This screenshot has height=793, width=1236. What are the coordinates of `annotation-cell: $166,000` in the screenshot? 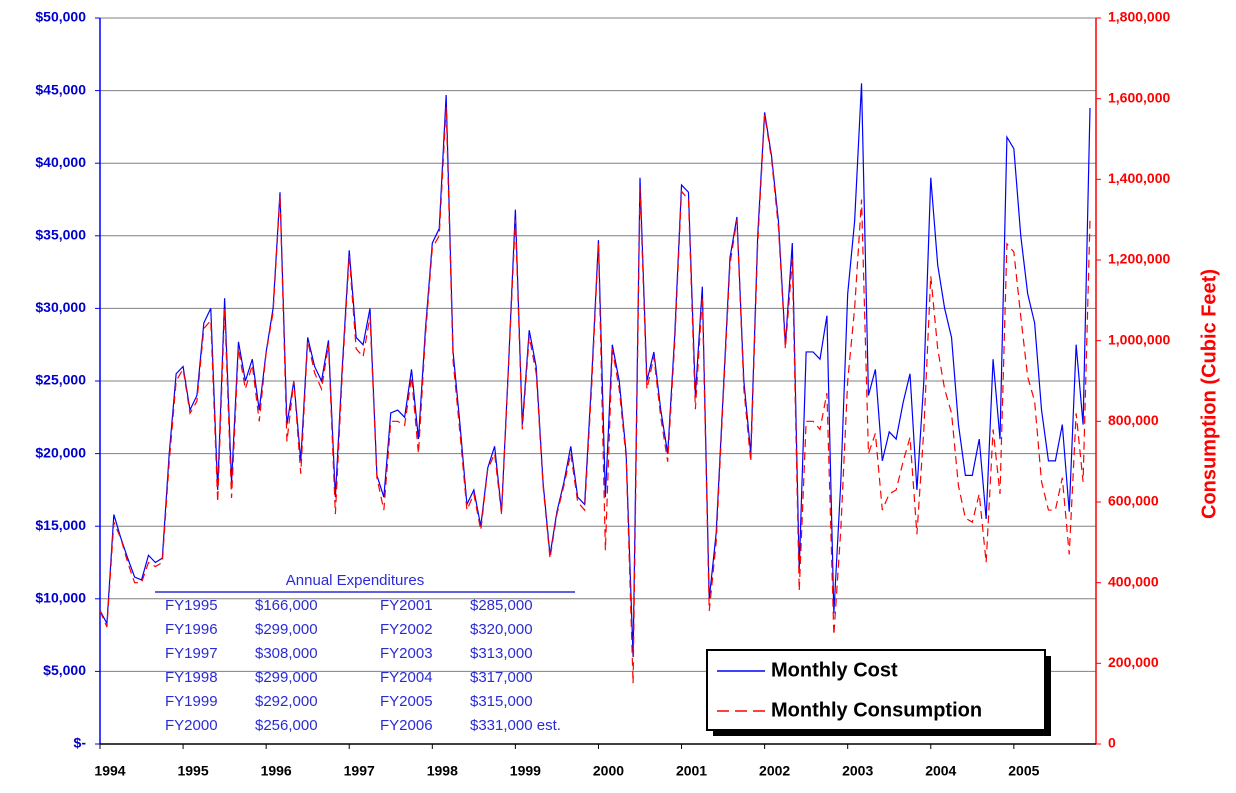 It's located at (286, 605).